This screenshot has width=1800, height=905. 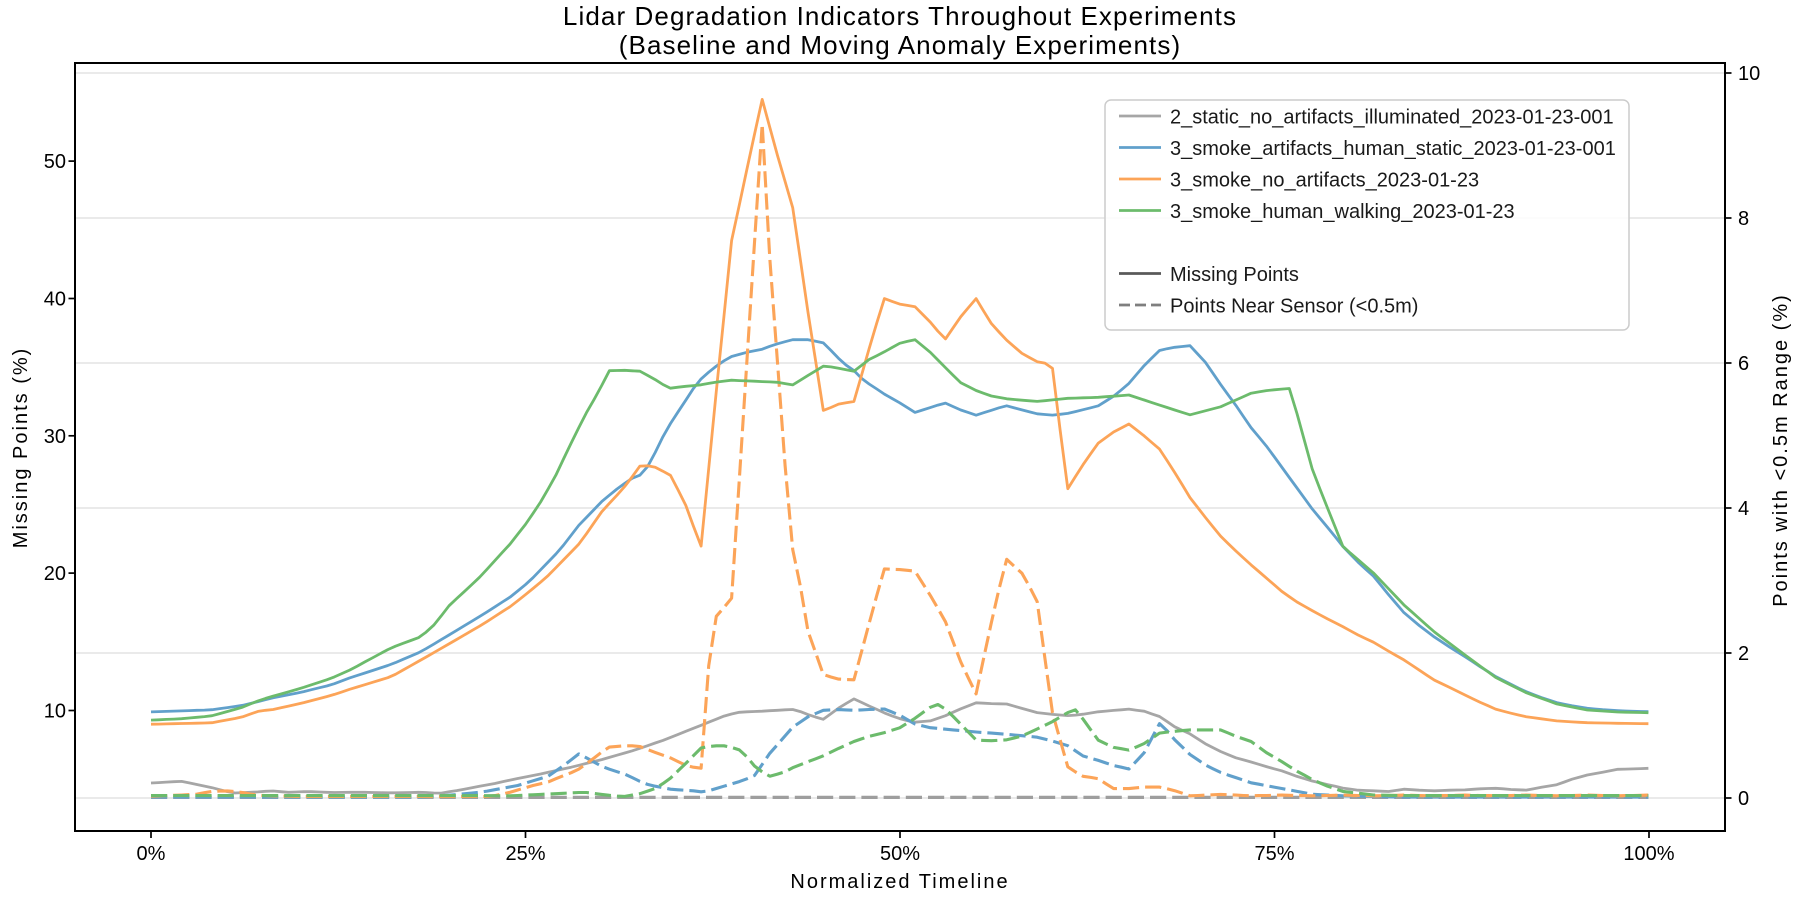 I want to click on svg-text: 40, so click(x=55, y=300).